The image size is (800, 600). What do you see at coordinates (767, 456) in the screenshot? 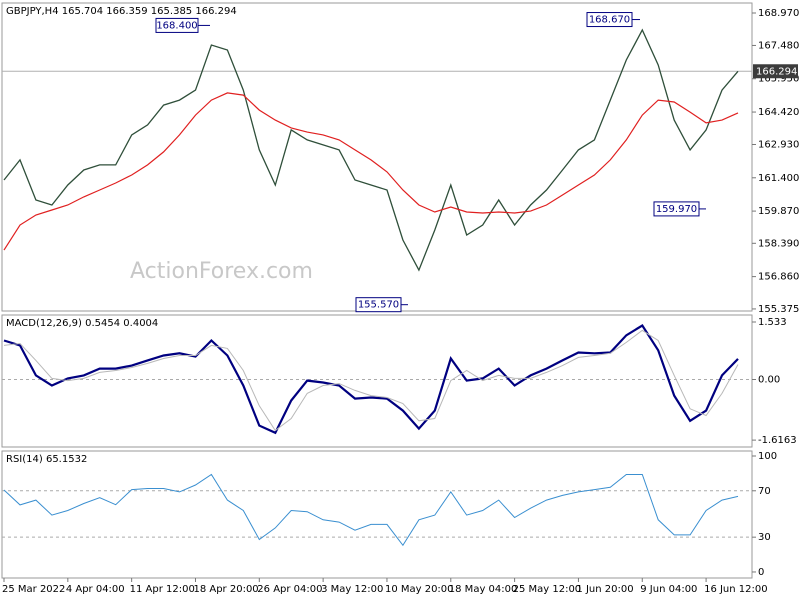
I see `y-tick-label: 100` at bounding box center [767, 456].